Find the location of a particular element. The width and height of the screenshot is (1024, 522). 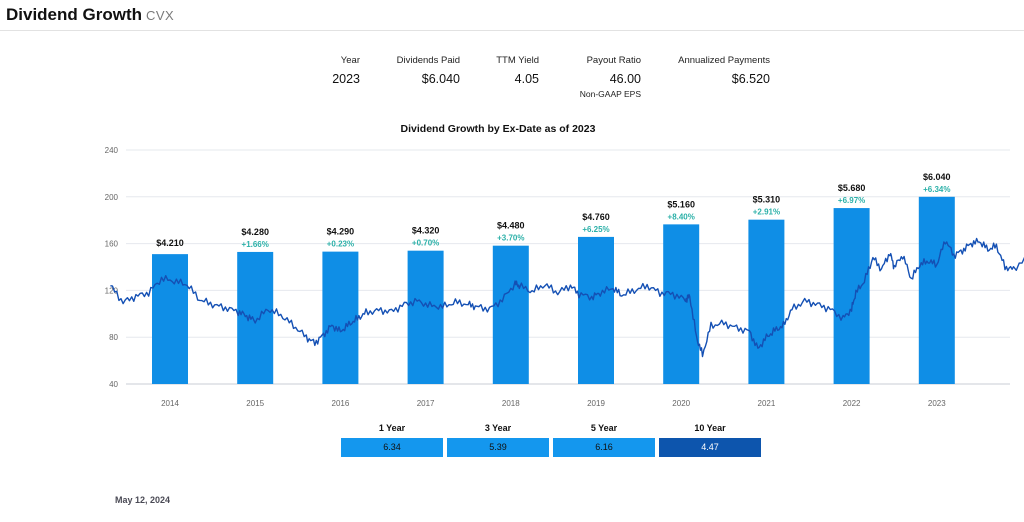

bar-growth-label: +8.40% is located at coordinates (681, 216).